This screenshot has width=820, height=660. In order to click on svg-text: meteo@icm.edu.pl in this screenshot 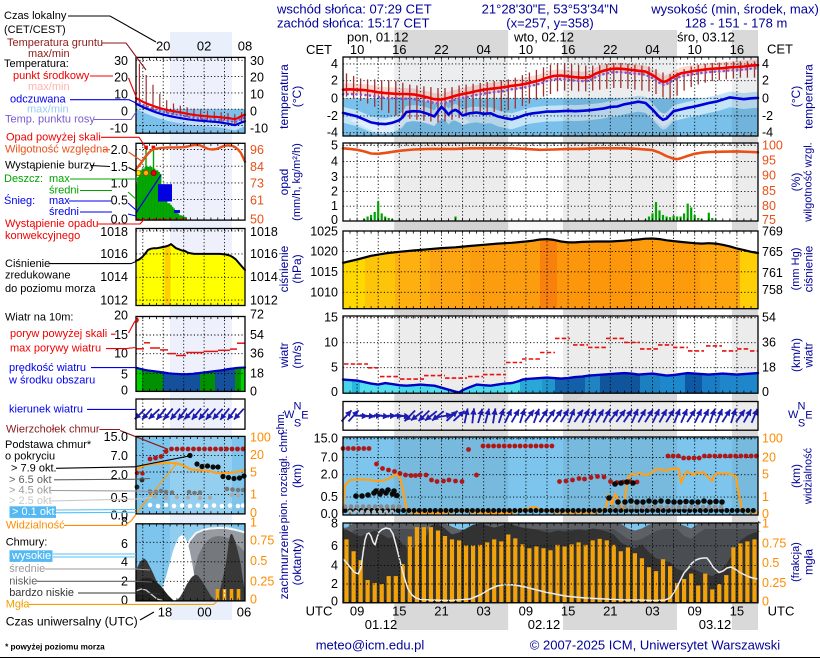, I will do `click(370, 645)`.